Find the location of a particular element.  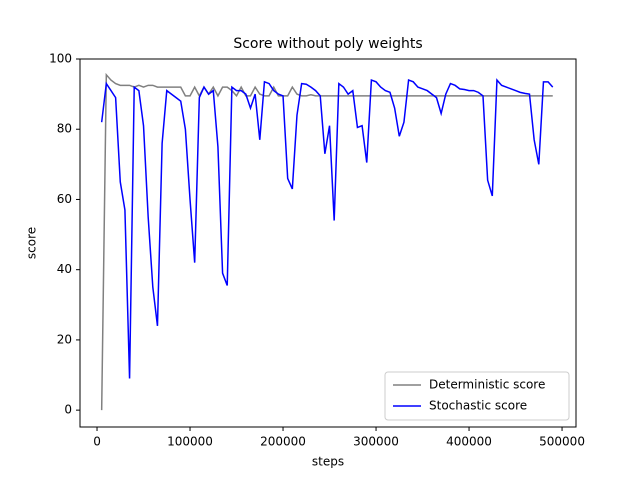

x-tick-label: 100000 is located at coordinates (190, 442).